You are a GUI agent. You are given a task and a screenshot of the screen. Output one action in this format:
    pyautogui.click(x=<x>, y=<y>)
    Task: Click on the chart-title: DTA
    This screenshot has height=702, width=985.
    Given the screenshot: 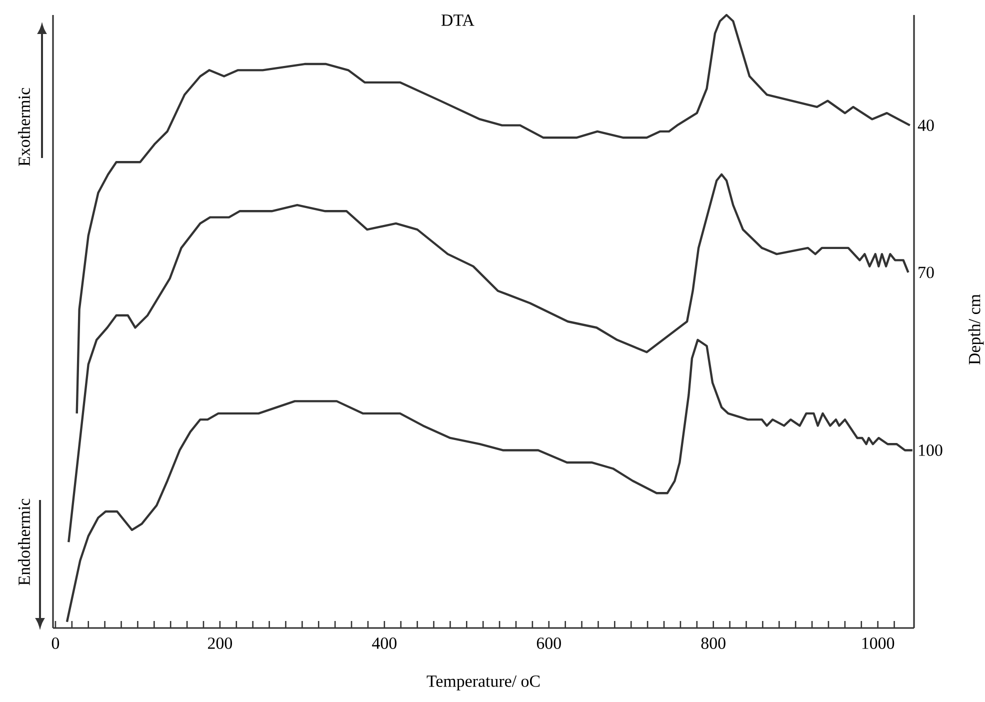 What is the action you would take?
    pyautogui.click(x=457, y=20)
    